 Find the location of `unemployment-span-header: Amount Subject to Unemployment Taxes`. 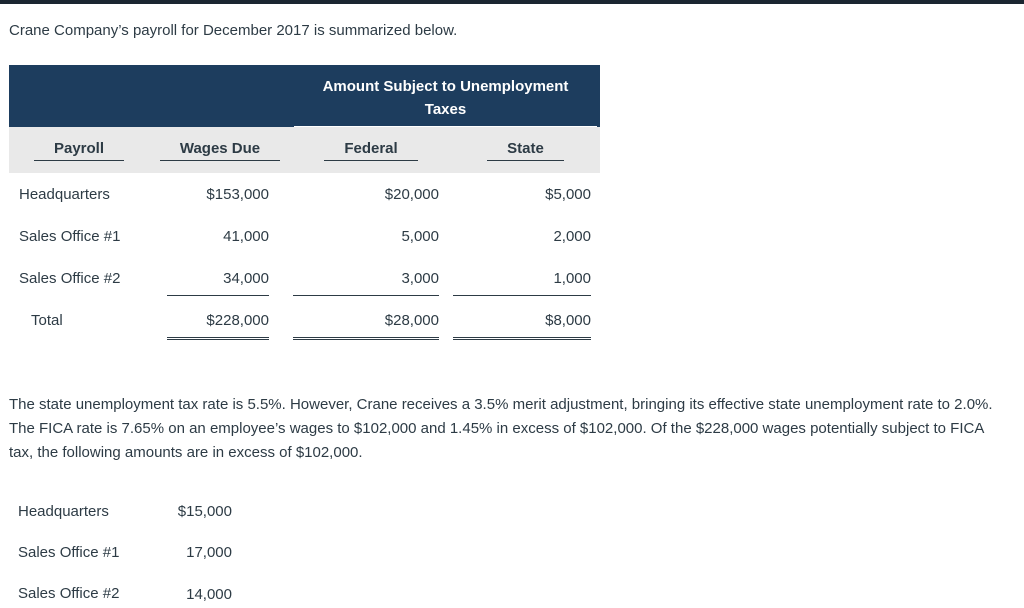

unemployment-span-header: Amount Subject to Unemployment Taxes is located at coordinates (445, 96).